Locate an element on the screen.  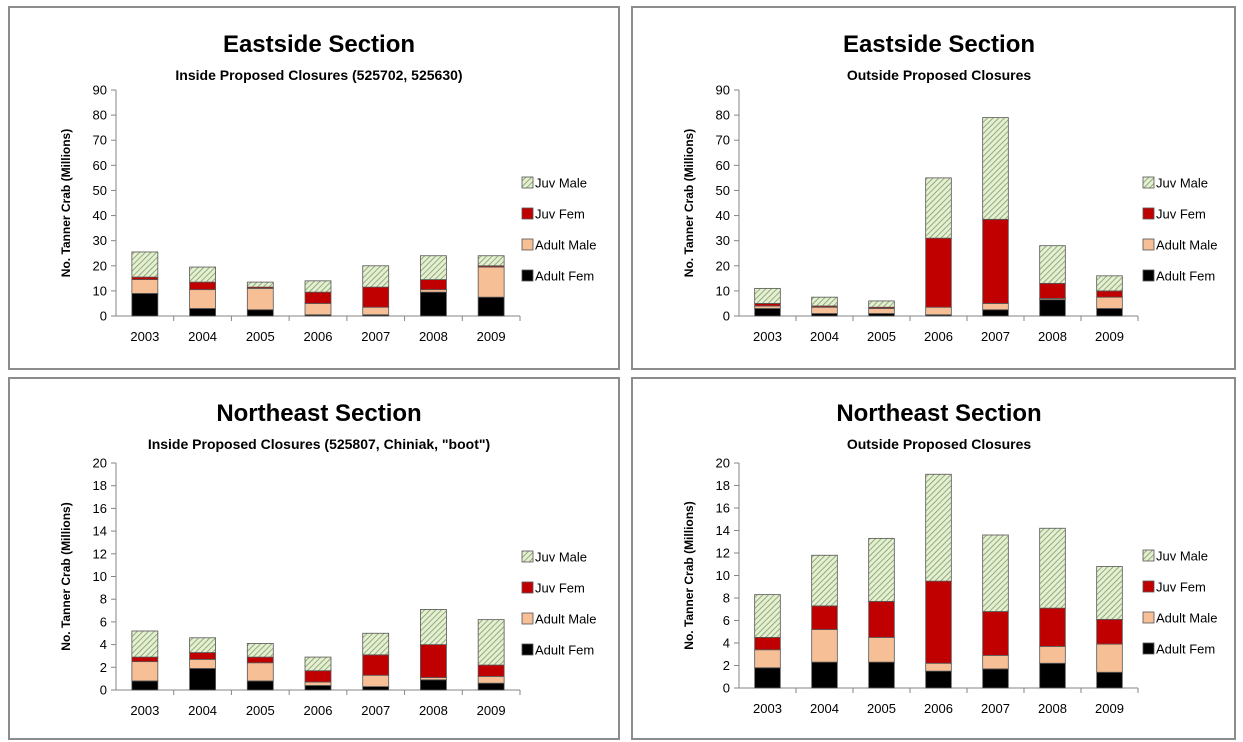
bar-juv-male-2008 is located at coordinates (433, 627).